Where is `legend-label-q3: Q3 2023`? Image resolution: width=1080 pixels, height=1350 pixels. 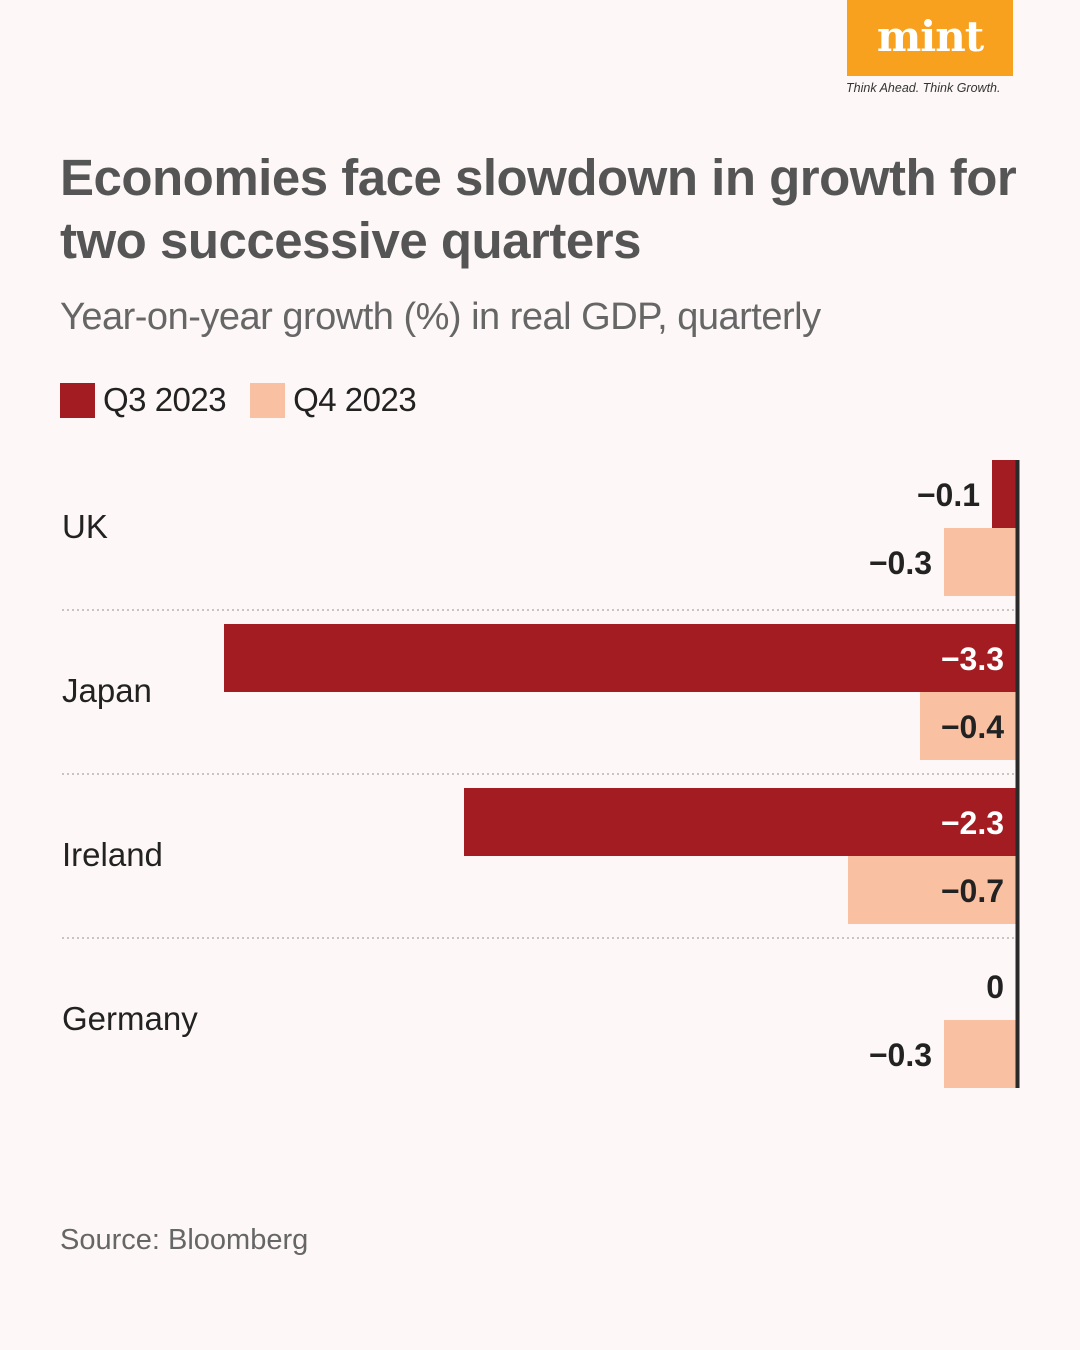 legend-label-q3: Q3 2023 is located at coordinates (165, 399).